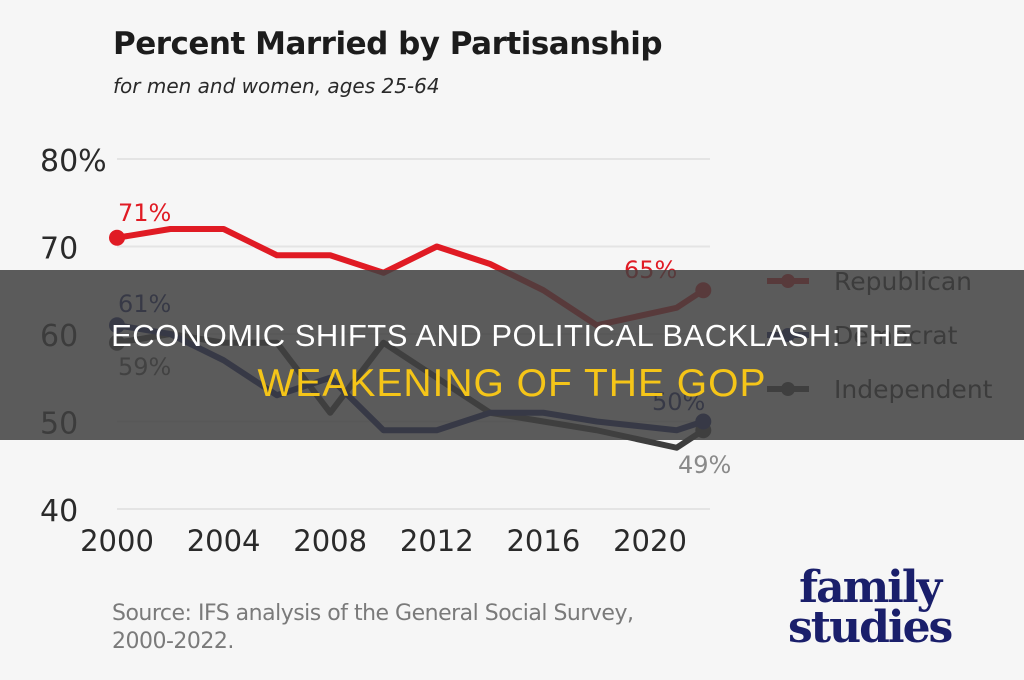 This screenshot has width=1024, height=680. What do you see at coordinates (543, 541) in the screenshot?
I see `x-tick-label: 2016` at bounding box center [543, 541].